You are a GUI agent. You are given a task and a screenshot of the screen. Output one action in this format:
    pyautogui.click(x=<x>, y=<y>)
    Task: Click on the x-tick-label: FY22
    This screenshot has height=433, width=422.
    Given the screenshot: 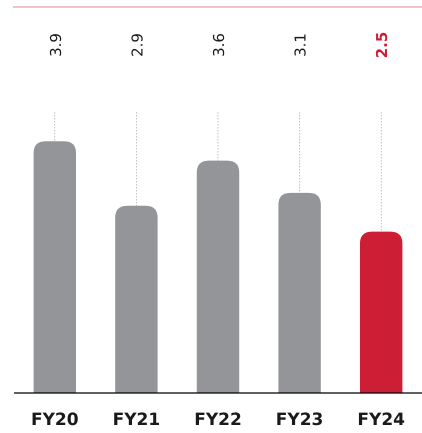 What is the action you would take?
    pyautogui.click(x=218, y=420)
    